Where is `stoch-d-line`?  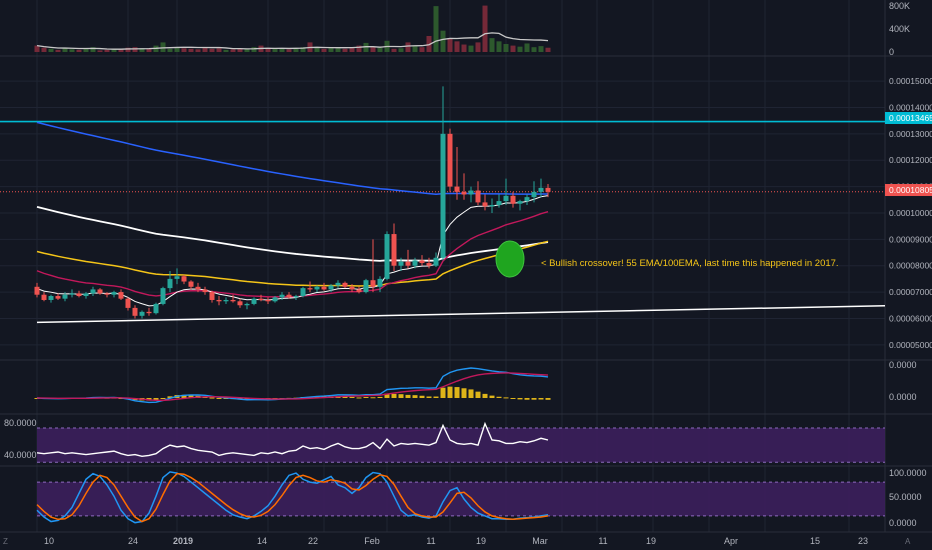 stoch-d-line is located at coordinates (292, 497).